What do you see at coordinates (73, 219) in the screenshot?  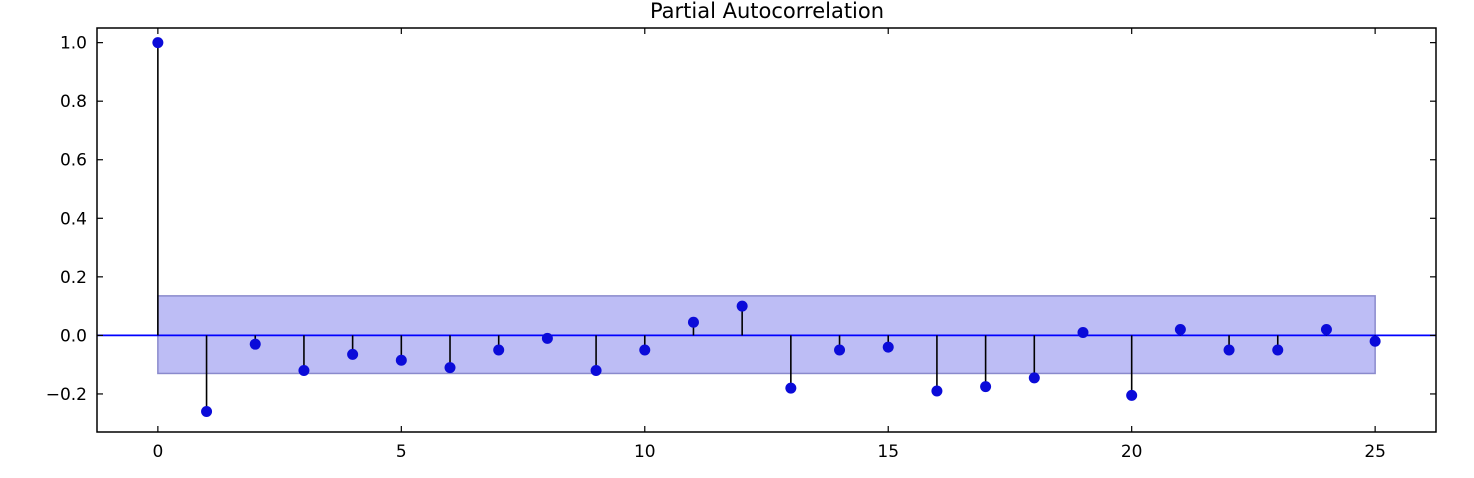 I see `y-tick-label: 0.4` at bounding box center [73, 219].